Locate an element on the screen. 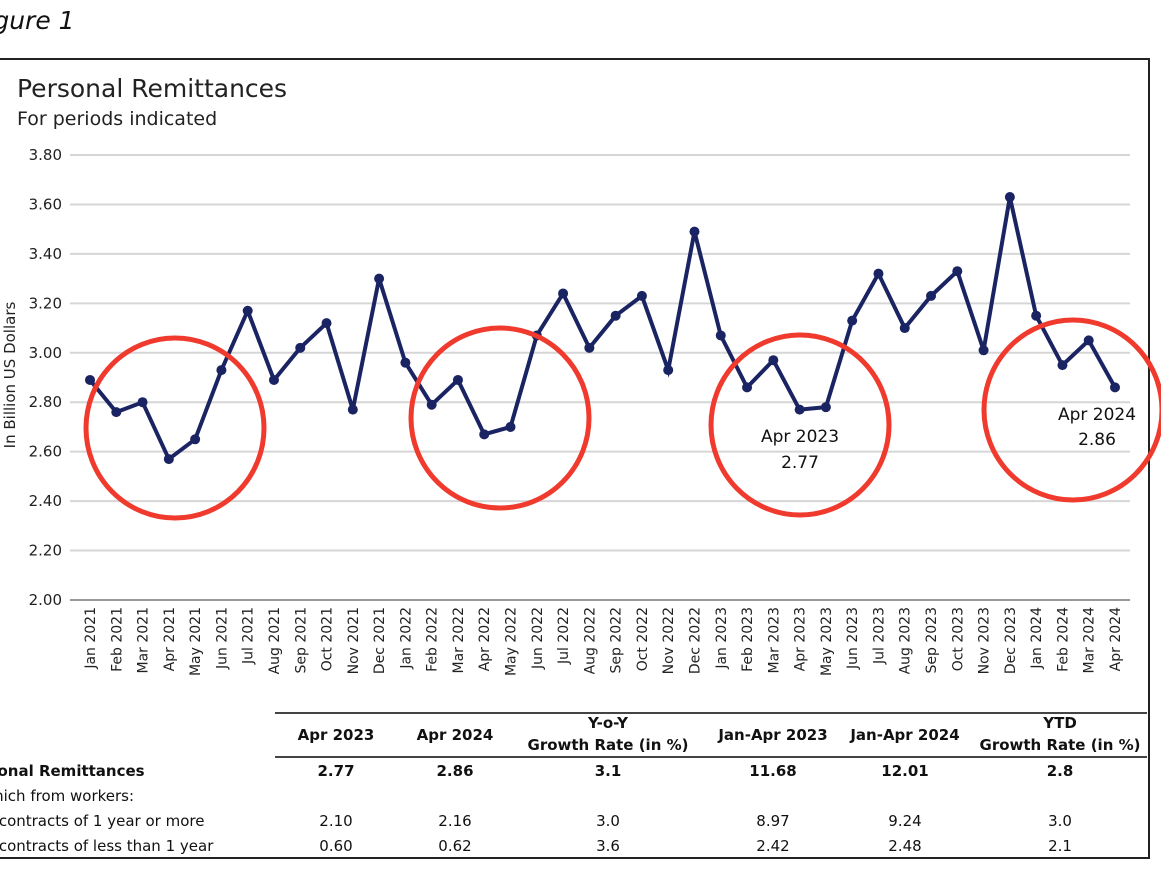 The height and width of the screenshot is (871, 1161). annotation-label: Apr 2024 is located at coordinates (1097, 415).